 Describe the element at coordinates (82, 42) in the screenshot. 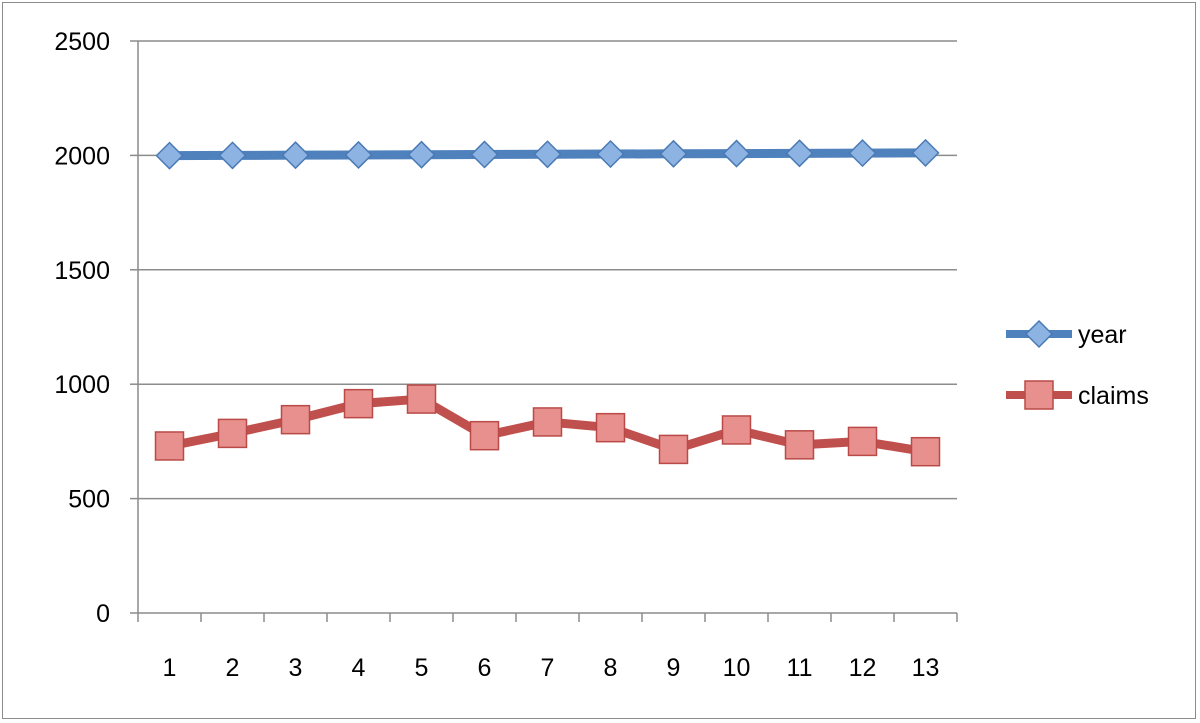

I see `y-tick-label: 2500` at that location.